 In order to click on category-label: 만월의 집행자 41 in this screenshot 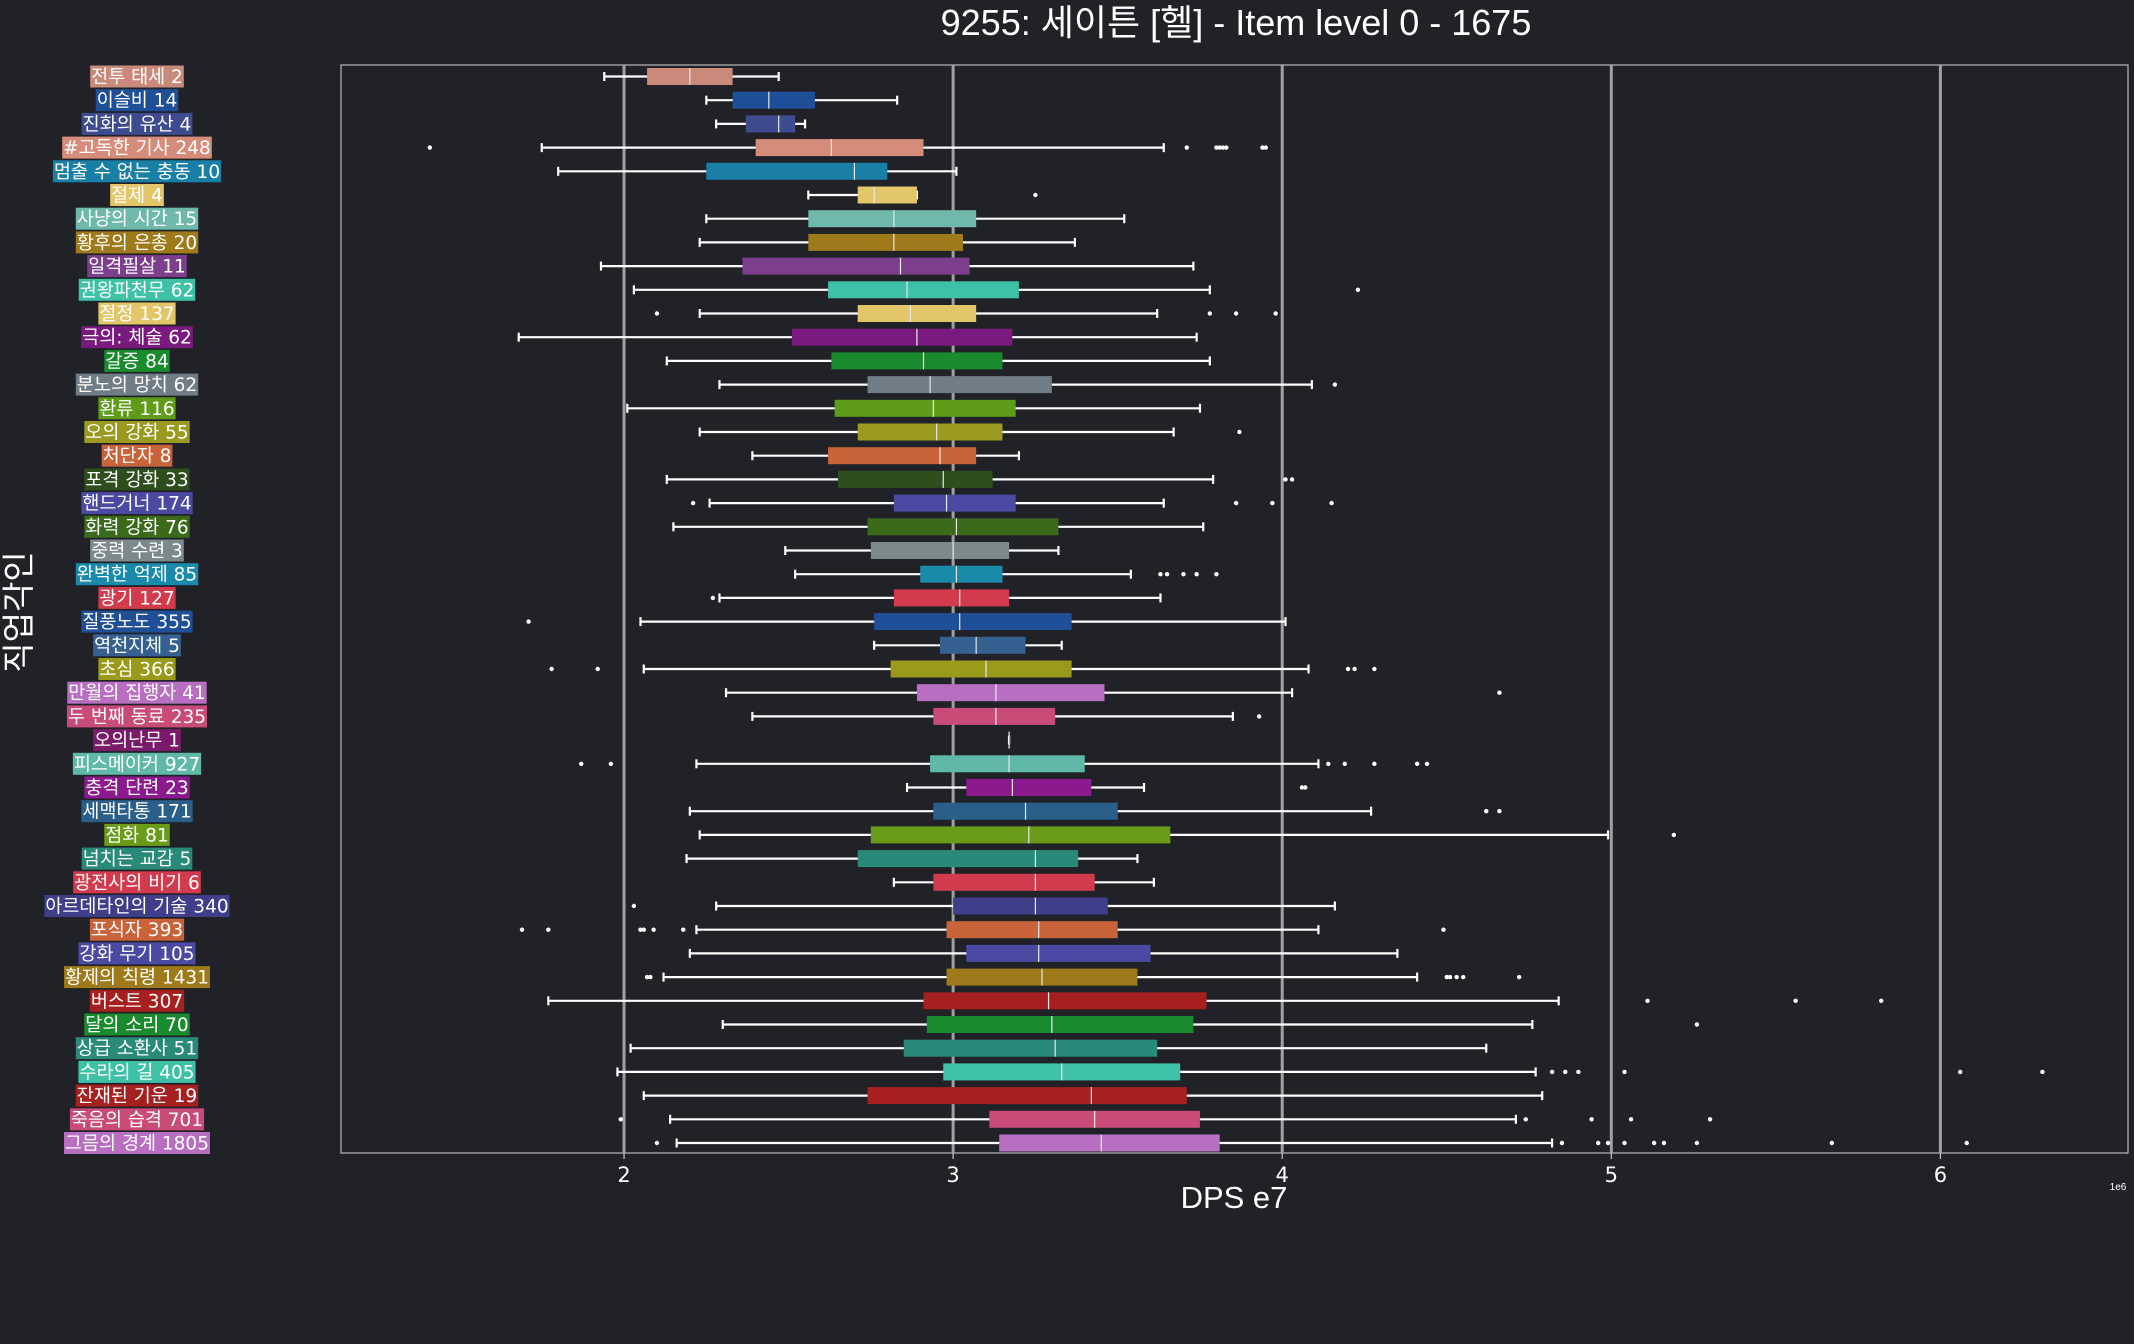, I will do `click(137, 692)`.